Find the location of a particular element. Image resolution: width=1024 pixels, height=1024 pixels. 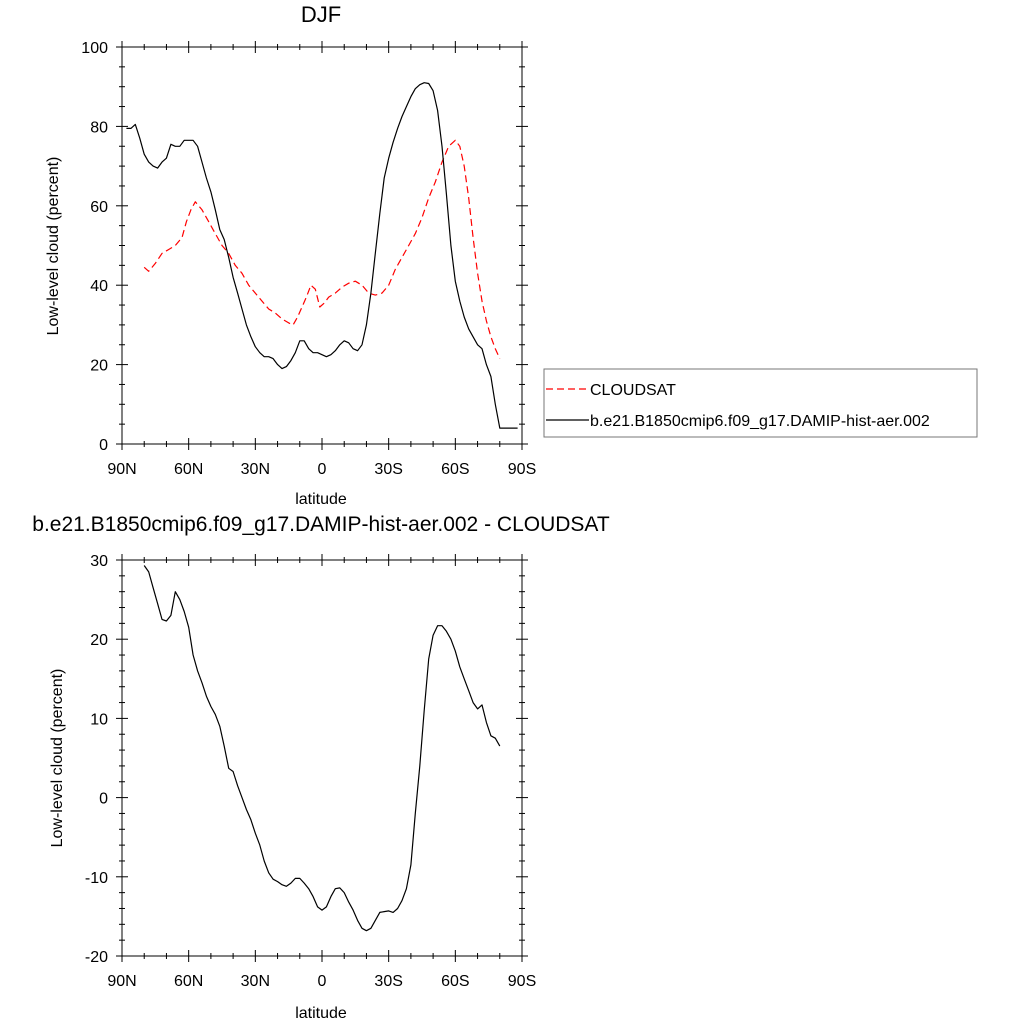

y-axis-label-bottom: Low-level cloud (percent) is located at coordinates (57, 758).